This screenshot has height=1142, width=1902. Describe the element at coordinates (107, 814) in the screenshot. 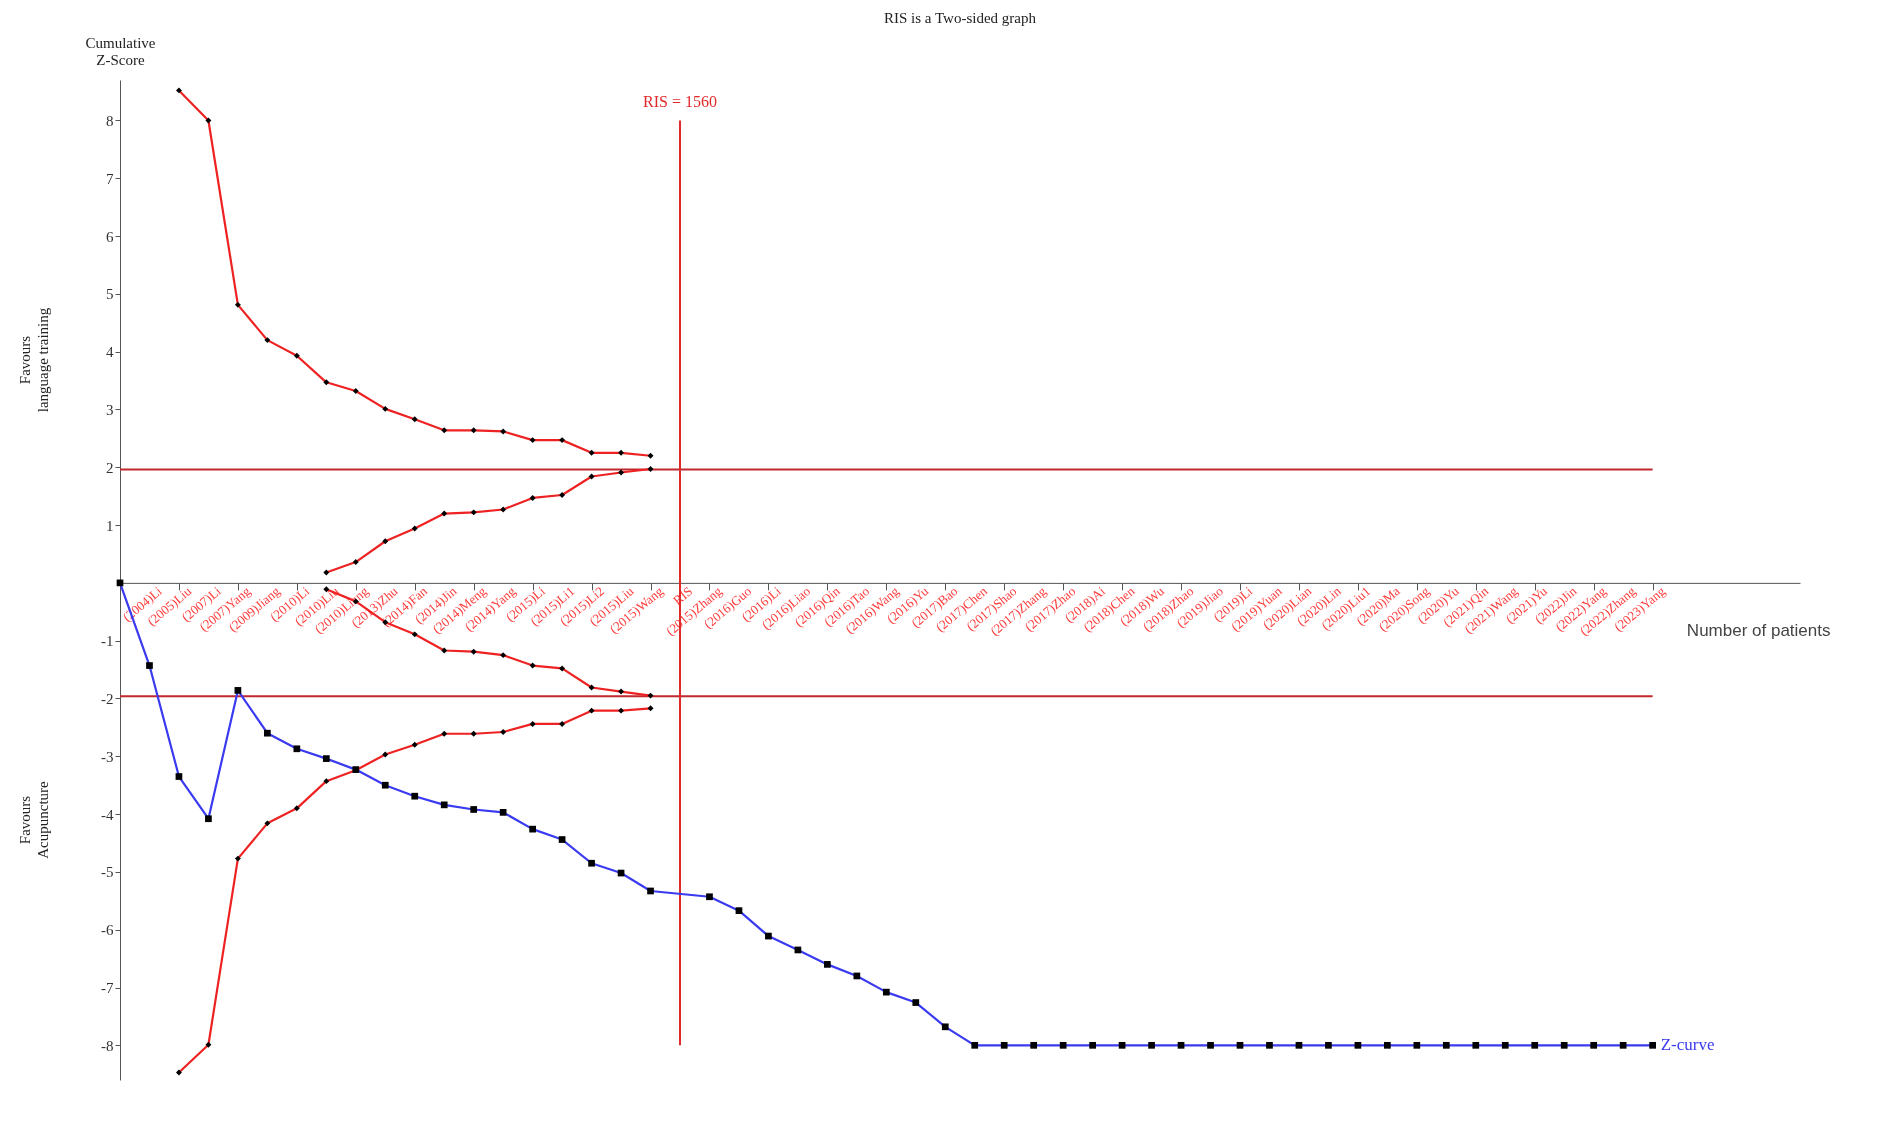

I see `y-tick-label: -4` at that location.